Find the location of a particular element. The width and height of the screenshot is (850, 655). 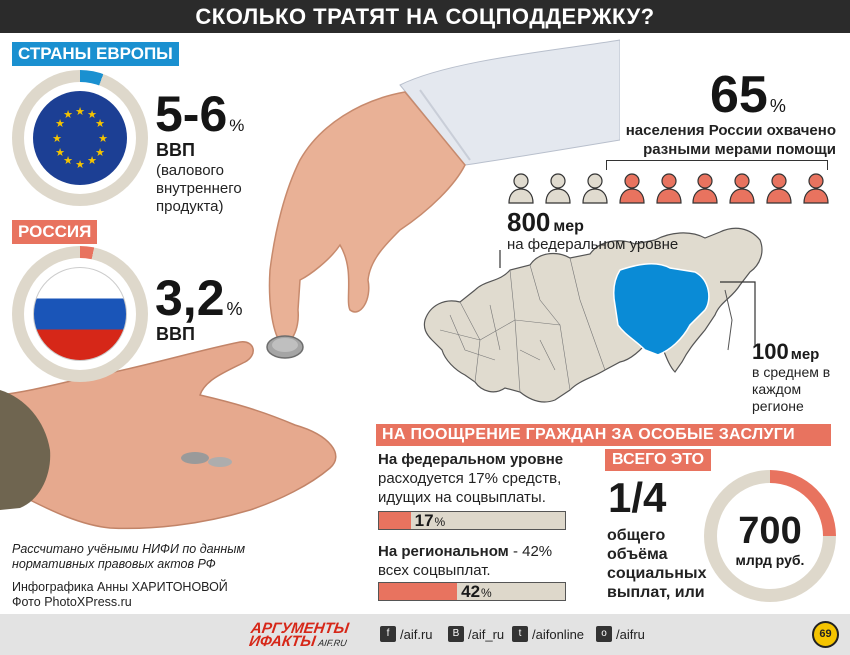

russia-share-ring is located at coordinates (80, 314).